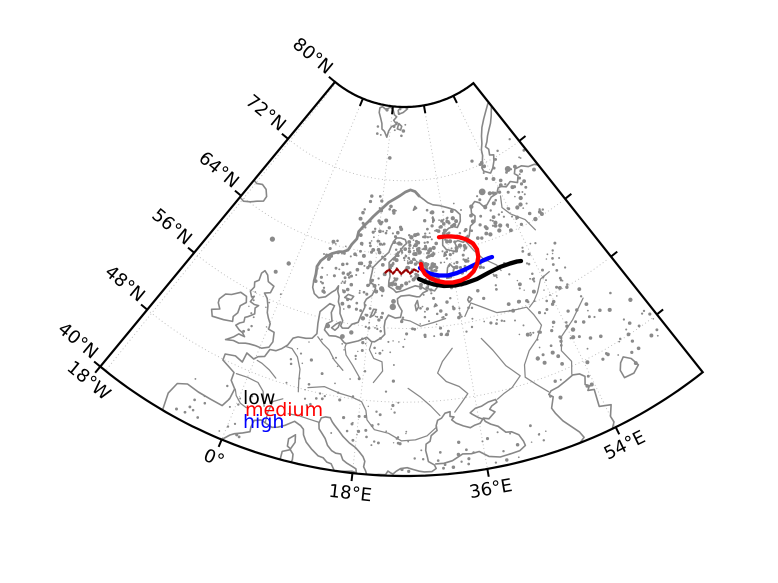 The height and width of the screenshot is (583, 778). Describe the element at coordinates (336, 326) in the screenshot. I see `coastline-zealand` at that location.